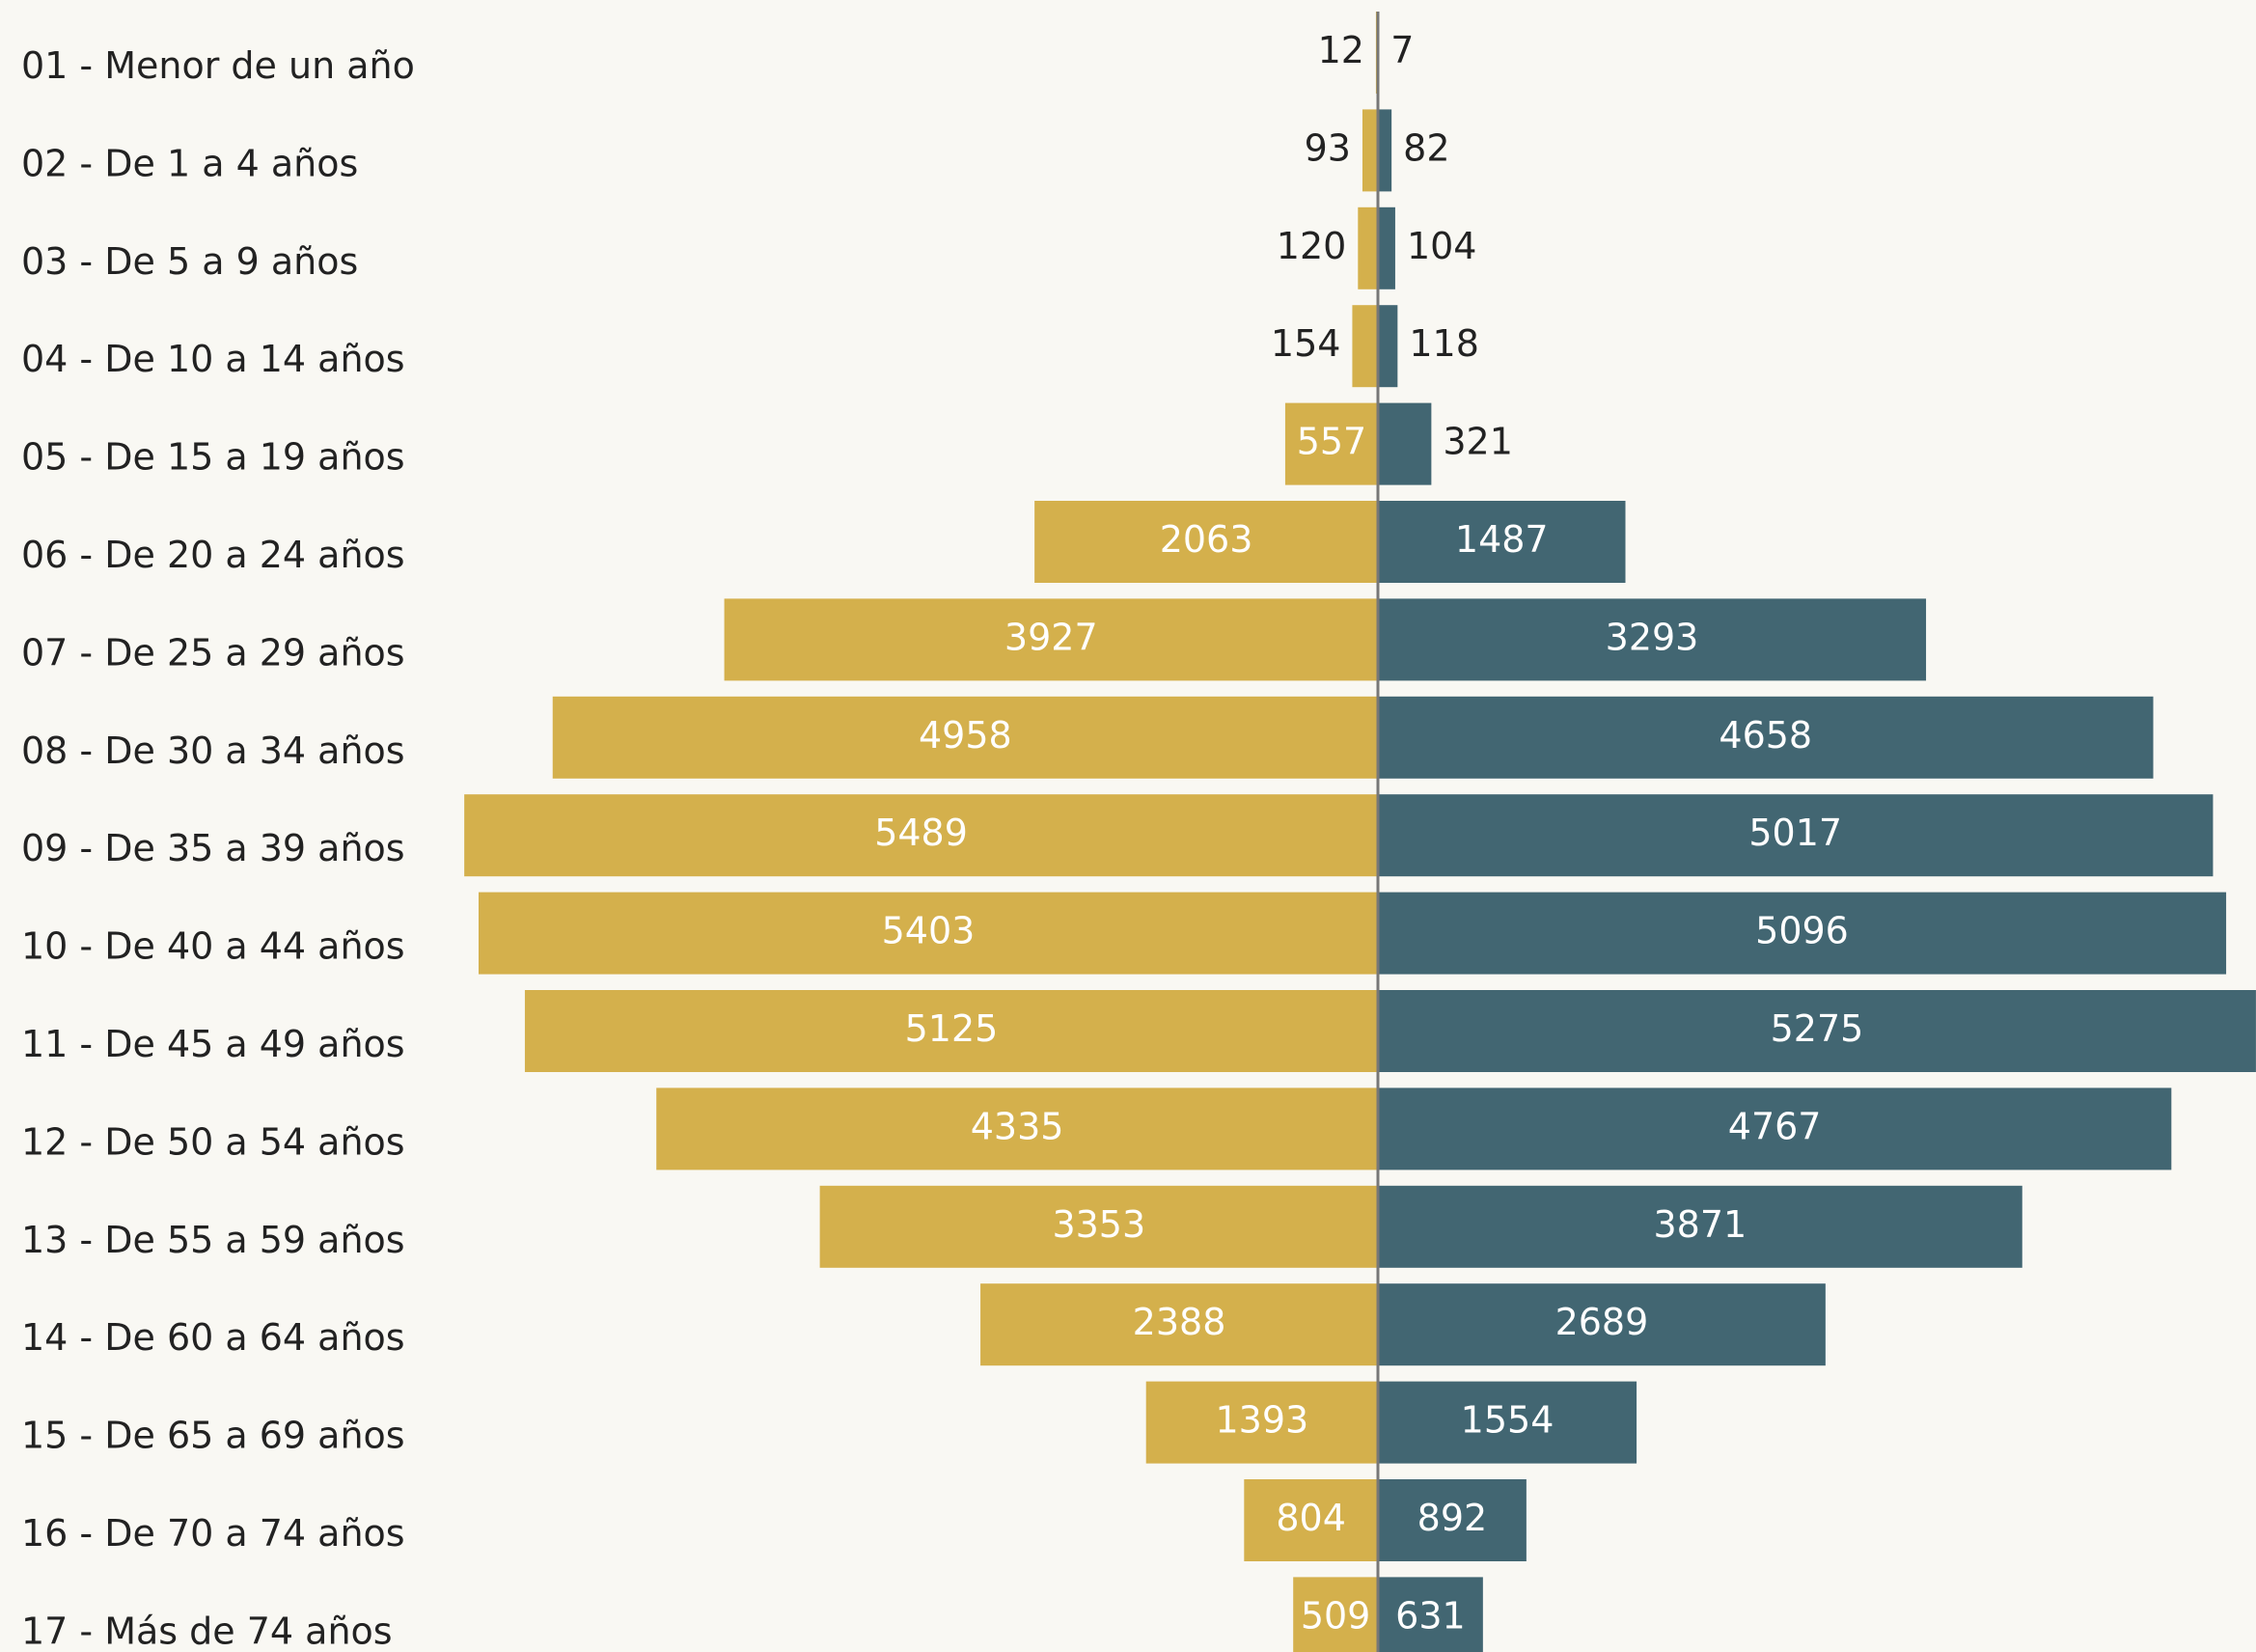  I want to click on value-label: 509, so click(1336, 1615).